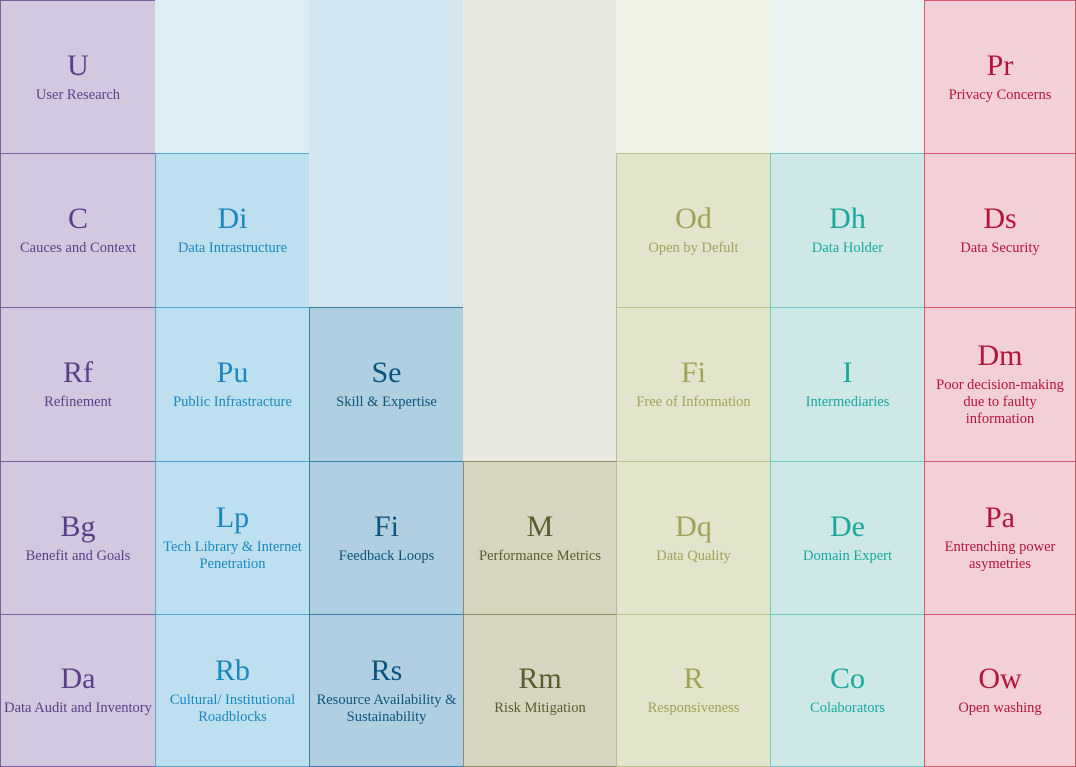 The width and height of the screenshot is (1076, 767). Describe the element at coordinates (1000, 538) in the screenshot. I see `element-cell: Pa Entrenching power asymetries` at that location.